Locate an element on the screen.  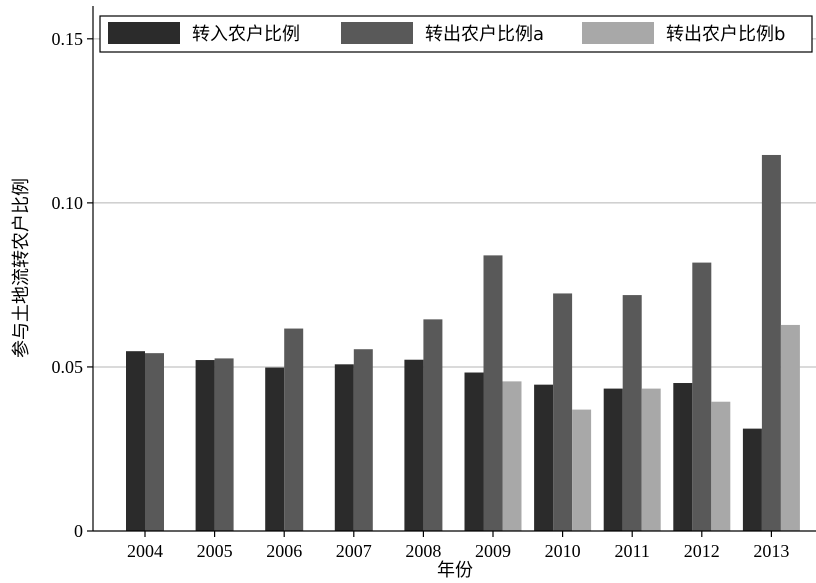
x-tick-label: 2011 is located at coordinates (632, 551).